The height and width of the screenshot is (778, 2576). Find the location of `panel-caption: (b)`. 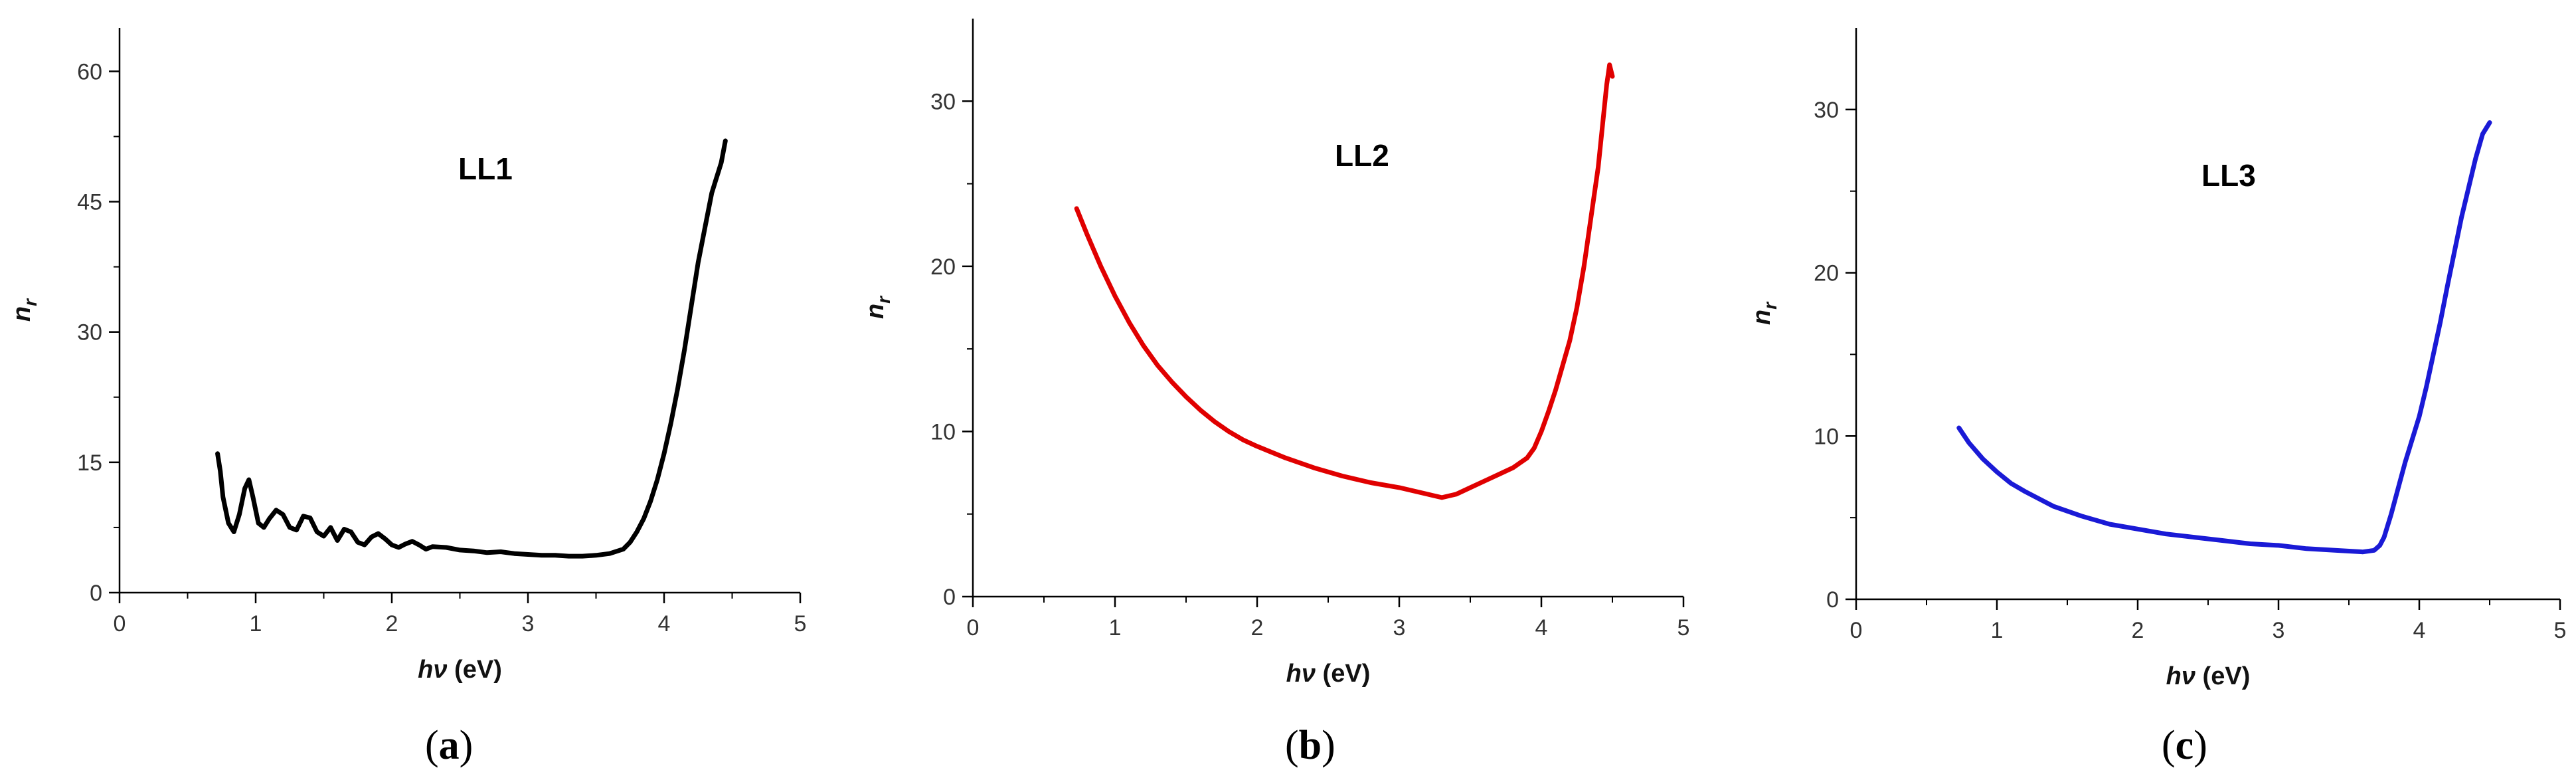

panel-caption: (b) is located at coordinates (1310, 745).